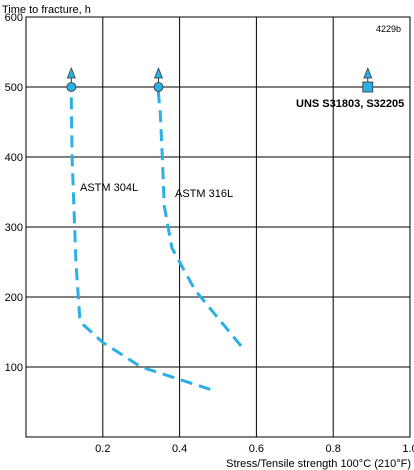 The height and width of the screenshot is (470, 414). What do you see at coordinates (102, 449) in the screenshot?
I see `x-tick-label: 0.2` at bounding box center [102, 449].